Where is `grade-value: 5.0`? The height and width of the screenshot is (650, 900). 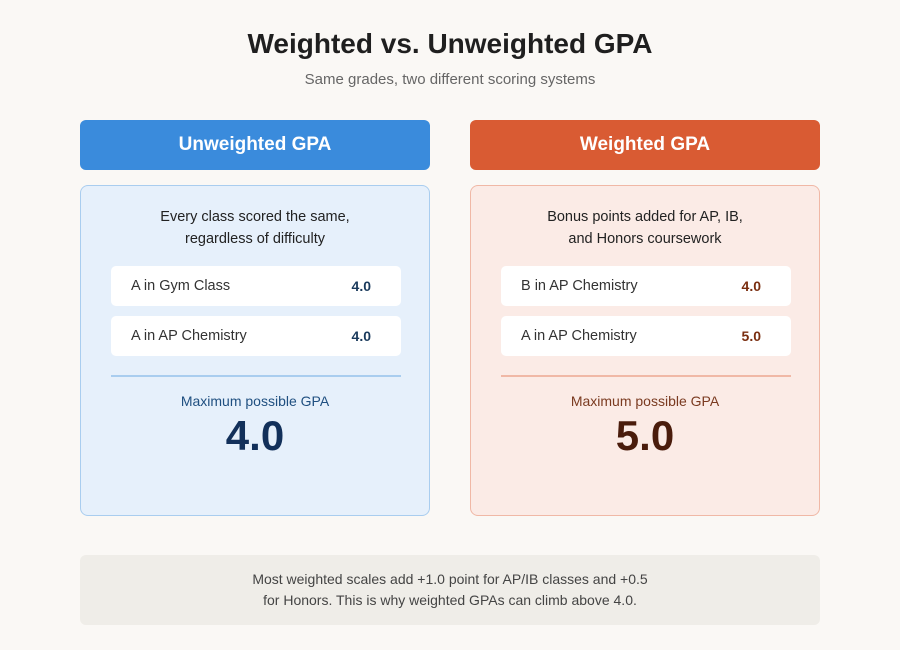 grade-value: 5.0 is located at coordinates (751, 336).